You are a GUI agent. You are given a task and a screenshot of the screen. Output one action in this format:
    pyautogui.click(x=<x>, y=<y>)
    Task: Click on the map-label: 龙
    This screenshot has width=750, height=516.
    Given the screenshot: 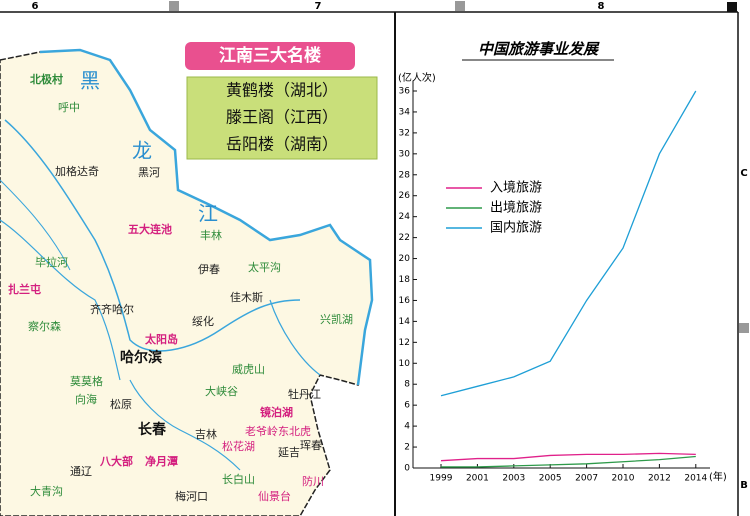 What is the action you would take?
    pyautogui.click(x=142, y=151)
    